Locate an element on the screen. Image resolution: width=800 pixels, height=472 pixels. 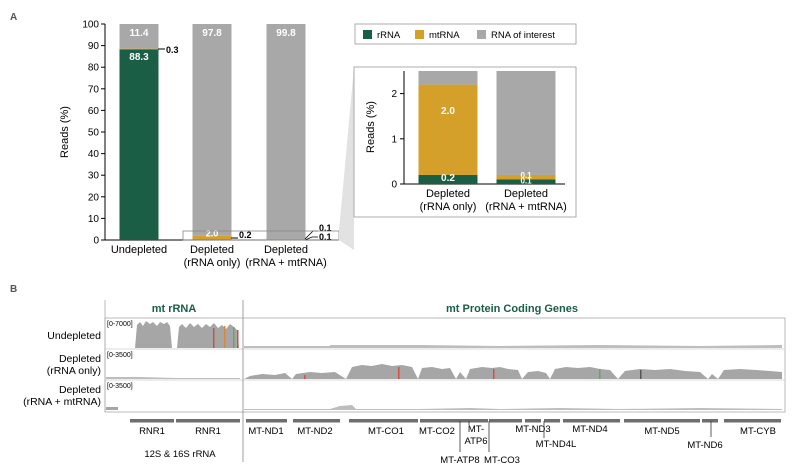
zoom-callout is located at coordinates (346, 158).